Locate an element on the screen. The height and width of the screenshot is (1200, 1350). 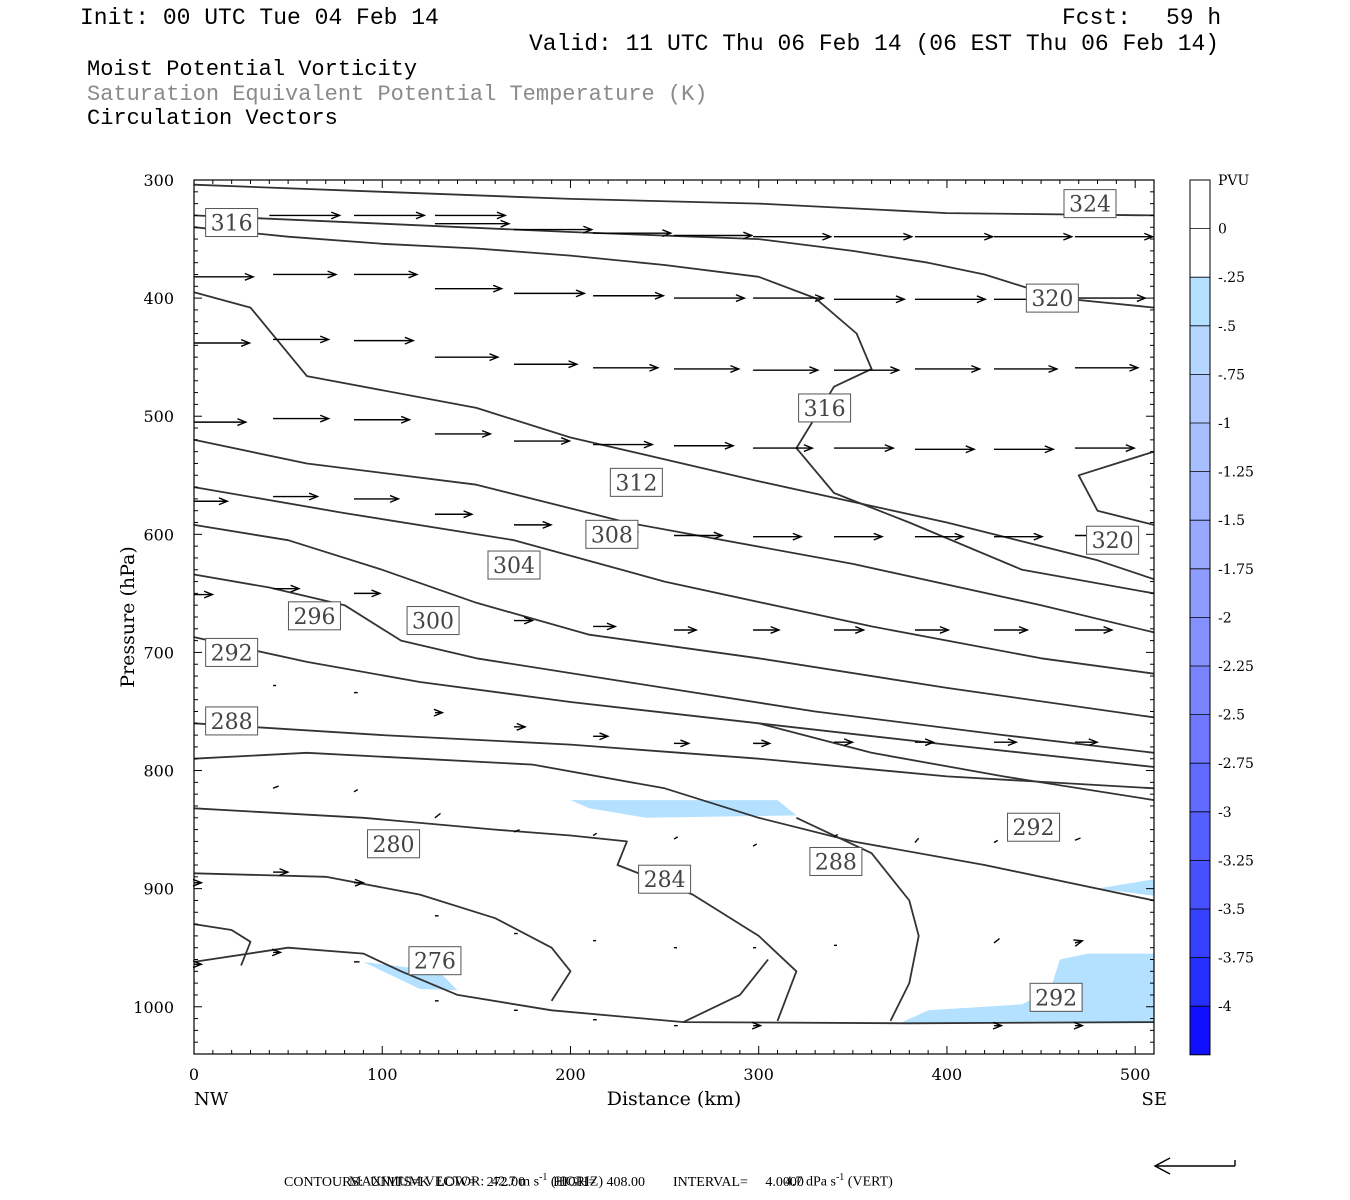
contour-label: 304 is located at coordinates (514, 565).